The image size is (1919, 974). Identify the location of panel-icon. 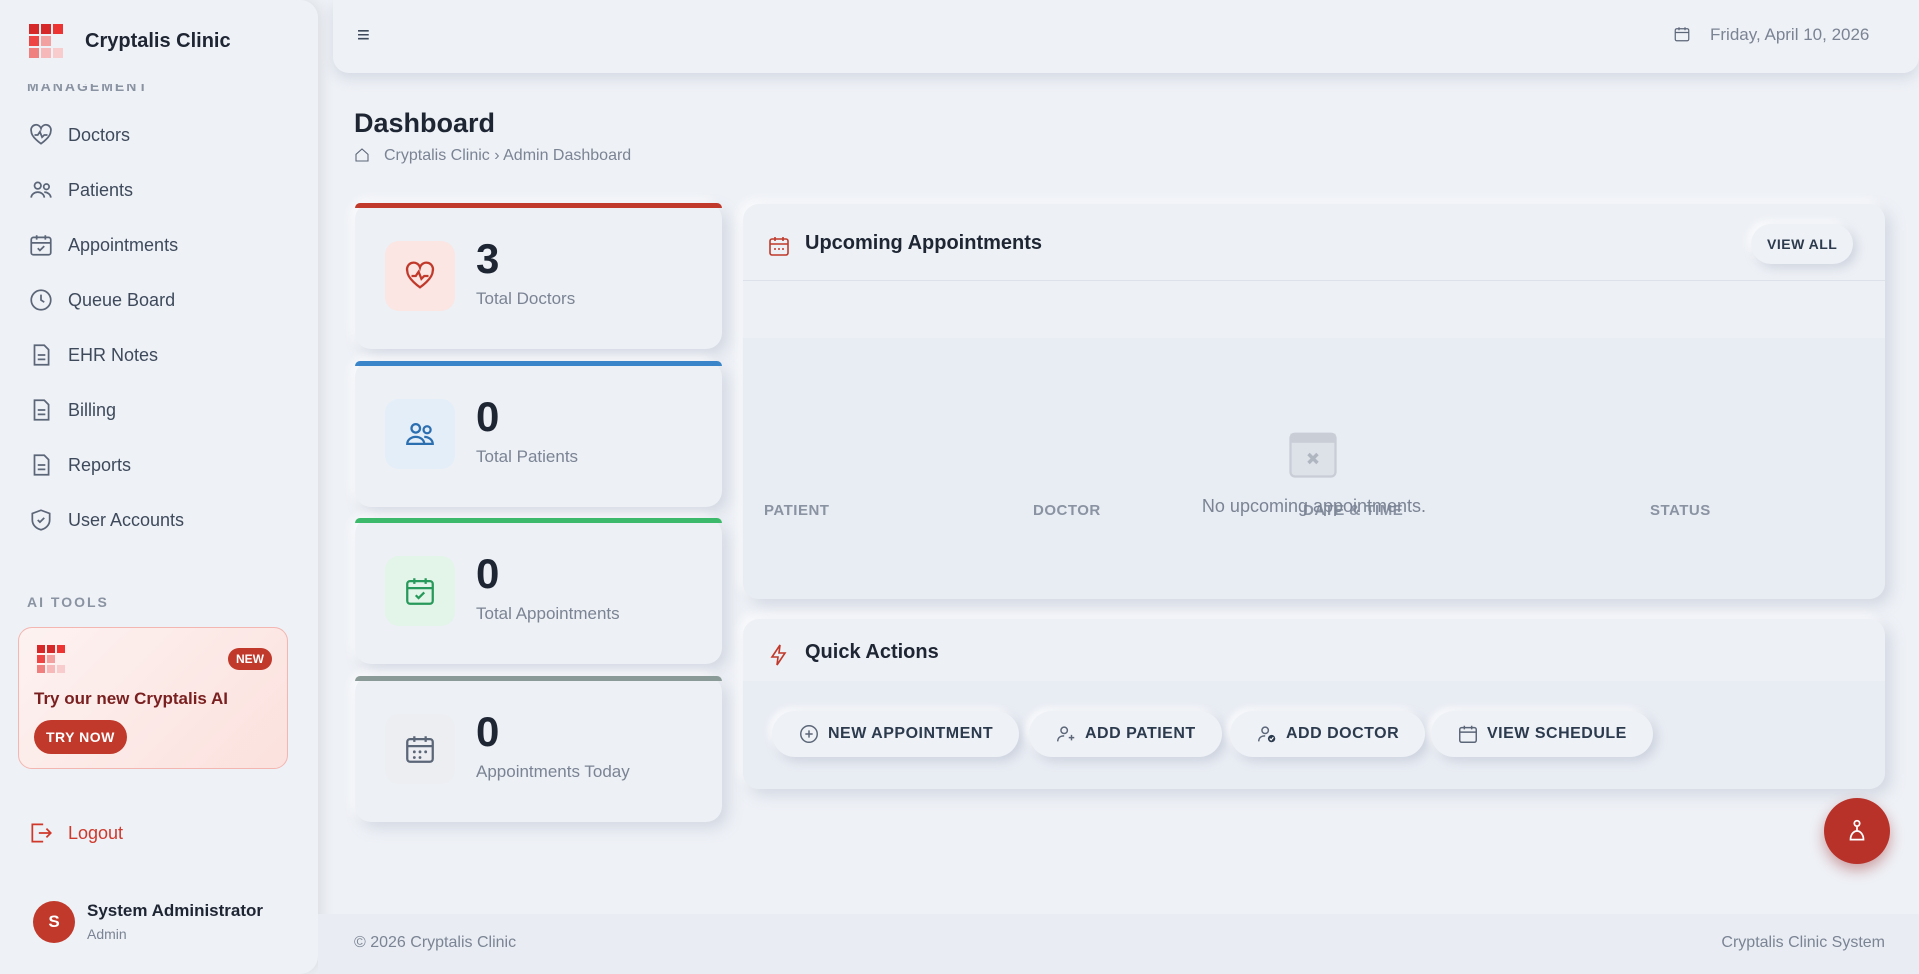
(779, 246).